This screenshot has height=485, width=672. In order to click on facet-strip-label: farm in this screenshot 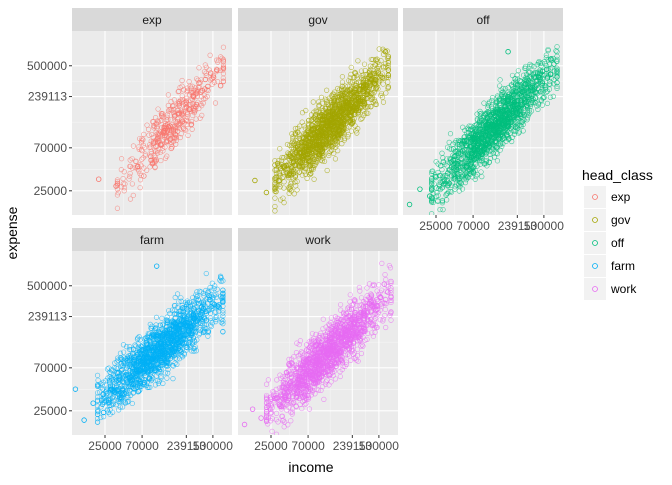, I will do `click(152, 240)`.